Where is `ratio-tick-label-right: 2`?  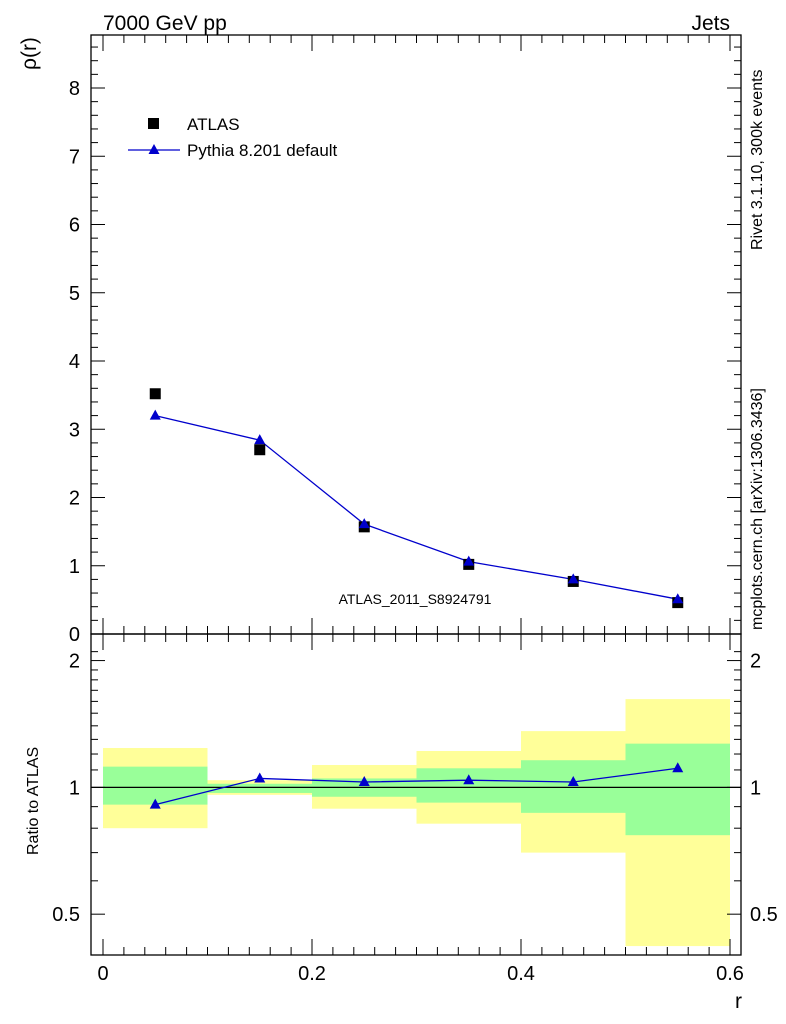 ratio-tick-label-right: 2 is located at coordinates (755, 662).